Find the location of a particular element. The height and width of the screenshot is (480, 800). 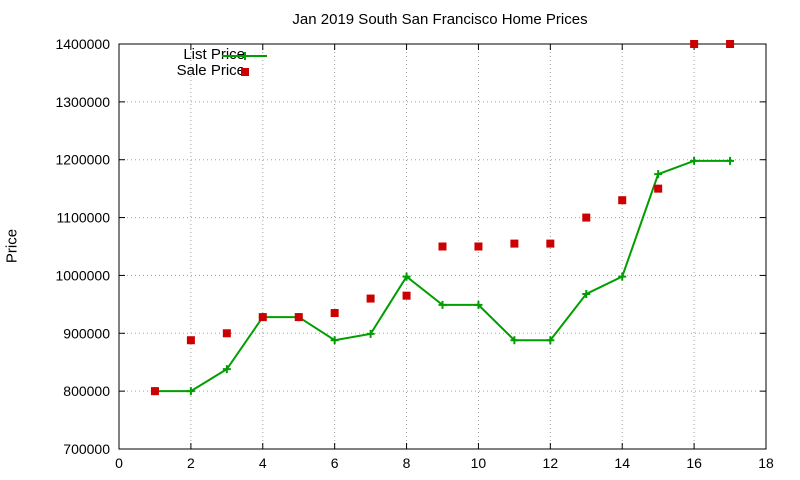

x-tick-label: 8 is located at coordinates (407, 463).